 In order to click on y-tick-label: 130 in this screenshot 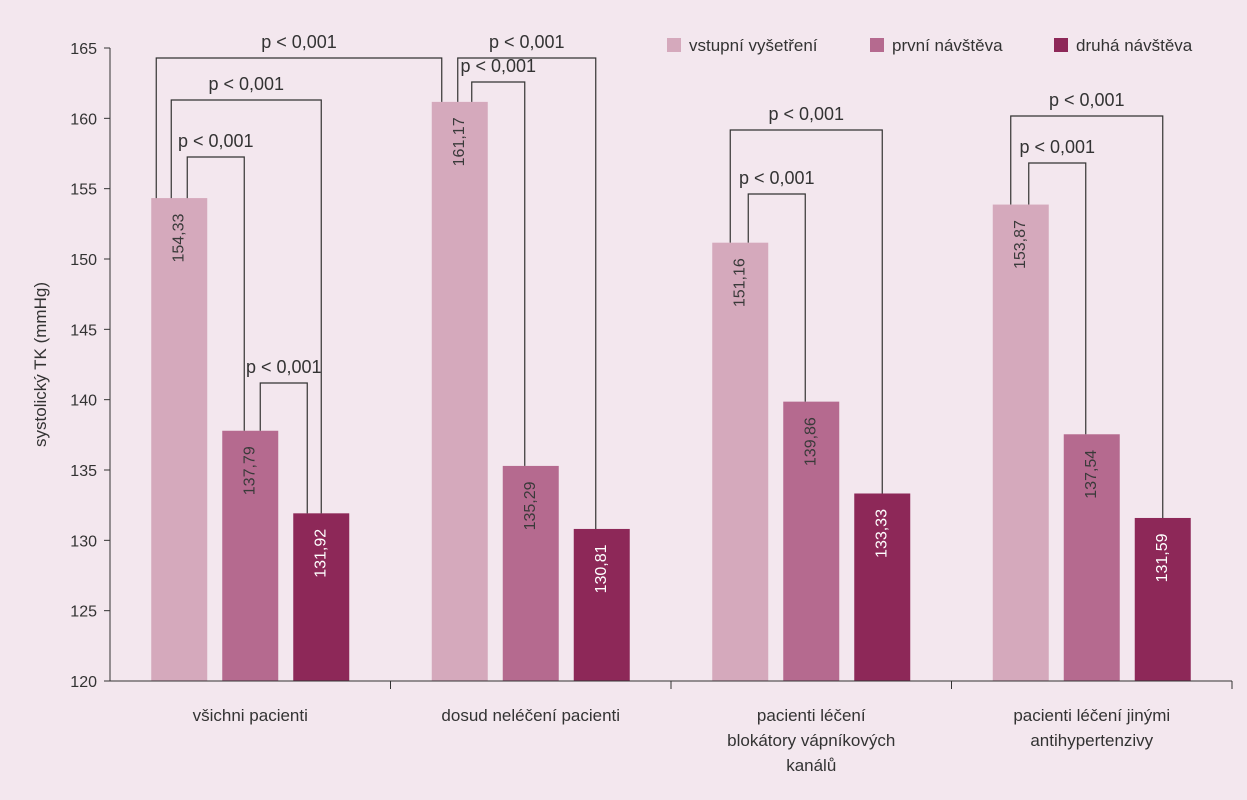, I will do `click(83, 541)`.